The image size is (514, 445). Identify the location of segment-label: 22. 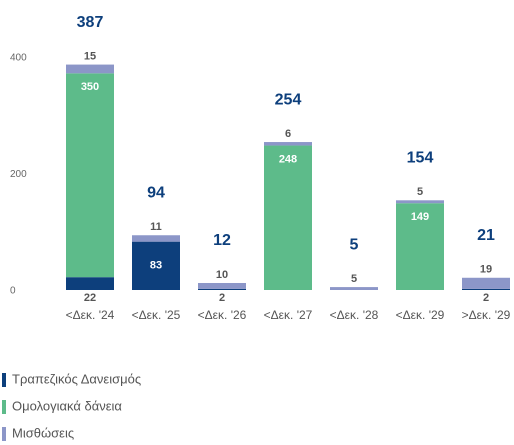
(90, 298).